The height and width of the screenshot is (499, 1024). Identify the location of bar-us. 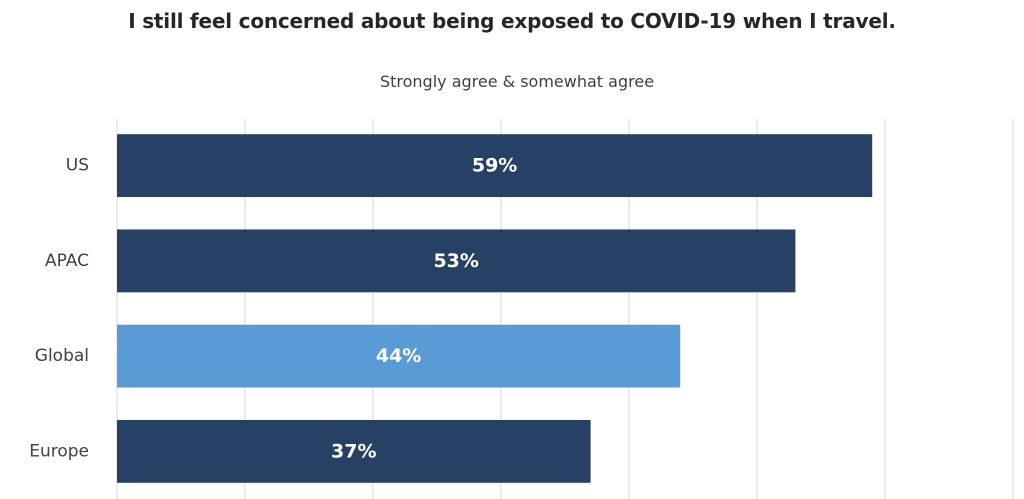
(495, 166).